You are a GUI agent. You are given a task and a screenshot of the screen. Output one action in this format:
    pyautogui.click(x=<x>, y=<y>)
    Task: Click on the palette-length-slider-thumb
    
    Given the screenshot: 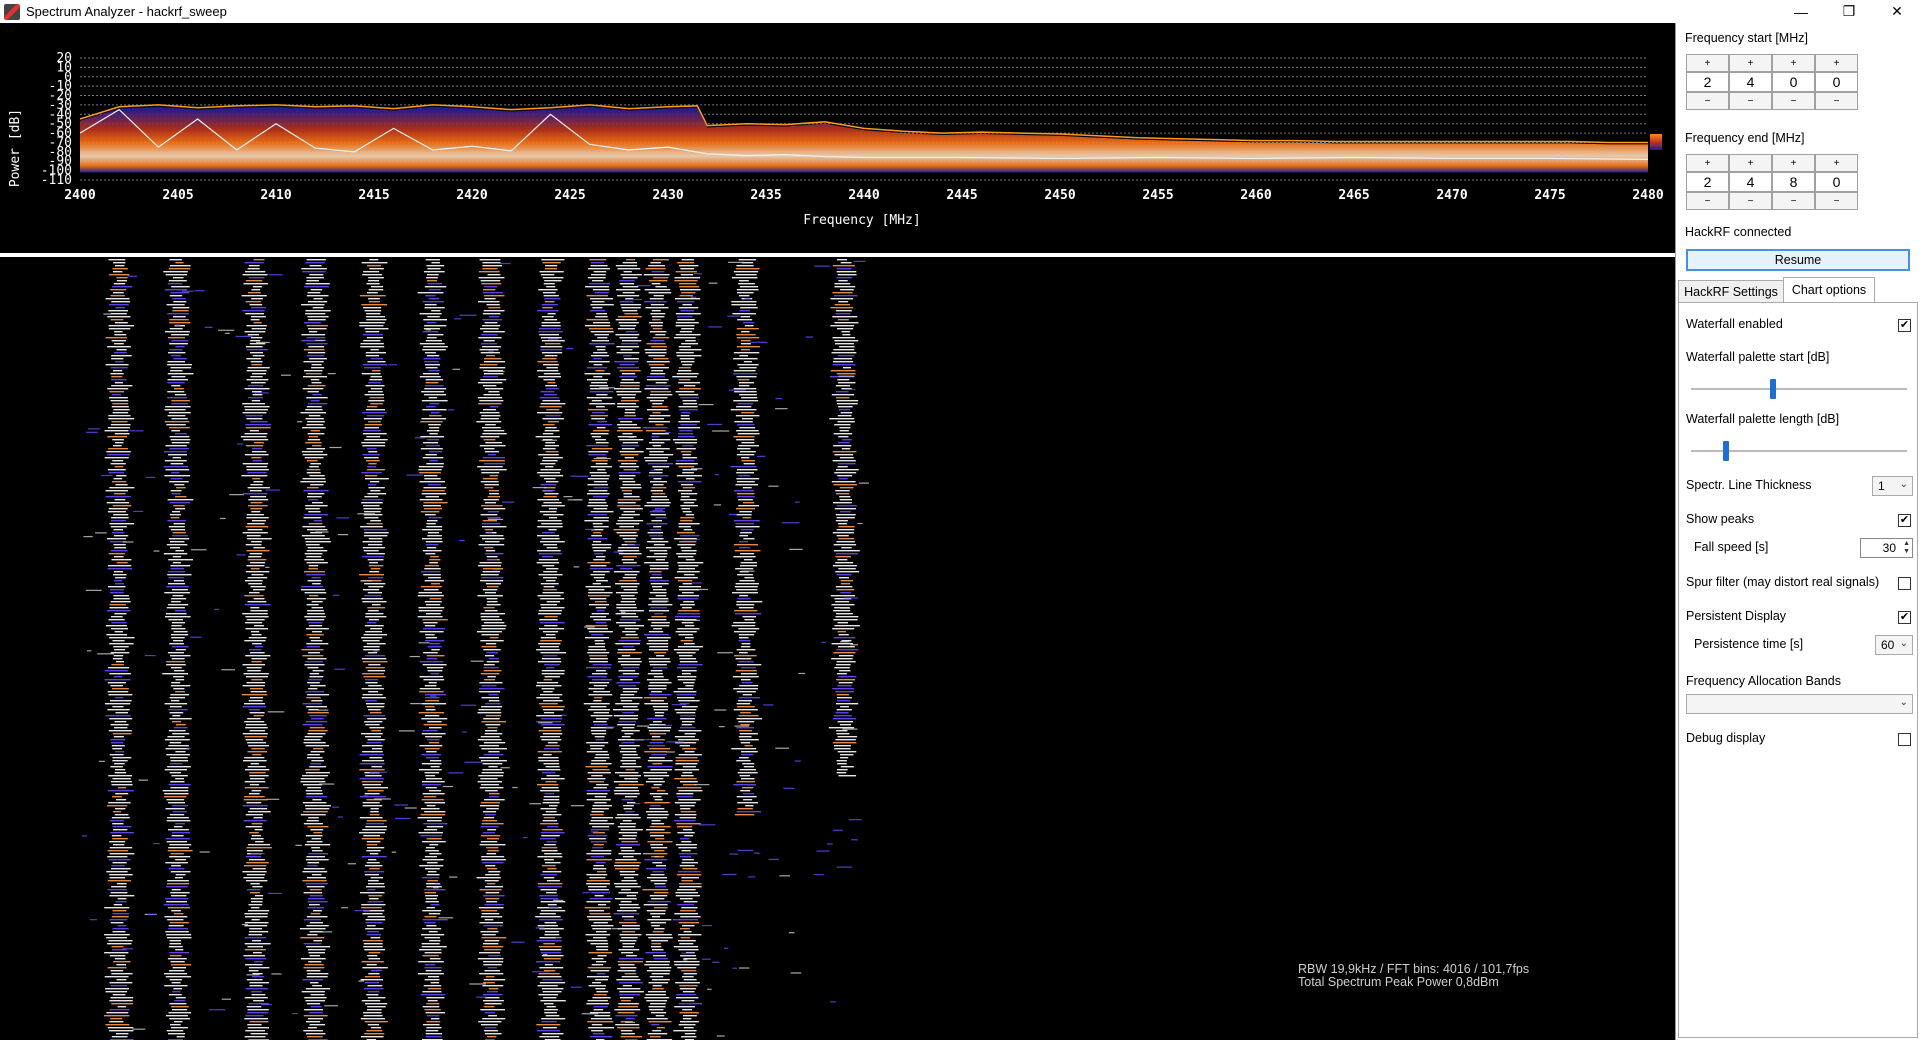 What is the action you would take?
    pyautogui.click(x=1725, y=451)
    